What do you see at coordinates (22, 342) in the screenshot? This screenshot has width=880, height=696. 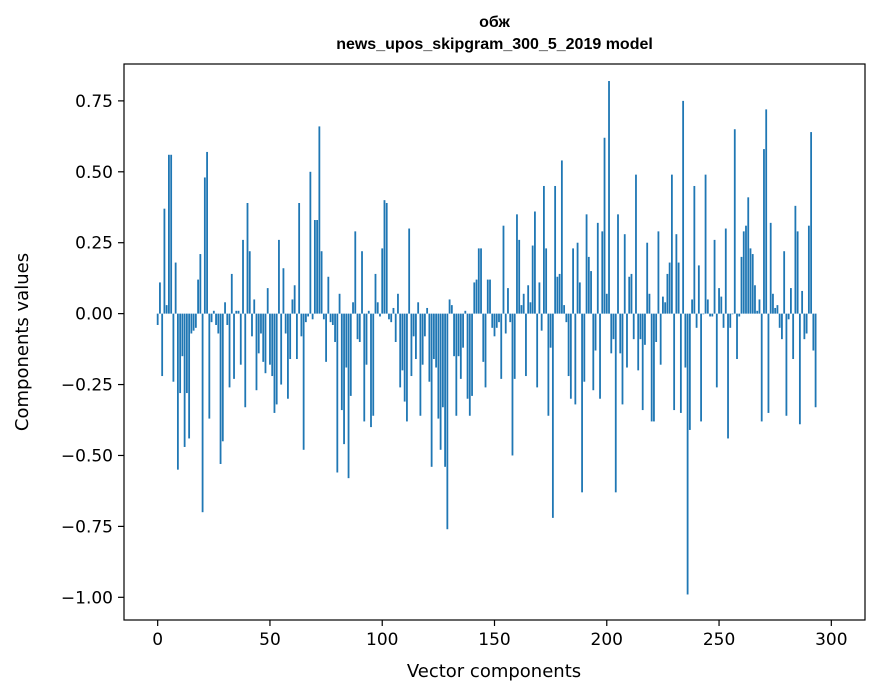 I see `y-axis-label: Components values` at bounding box center [22, 342].